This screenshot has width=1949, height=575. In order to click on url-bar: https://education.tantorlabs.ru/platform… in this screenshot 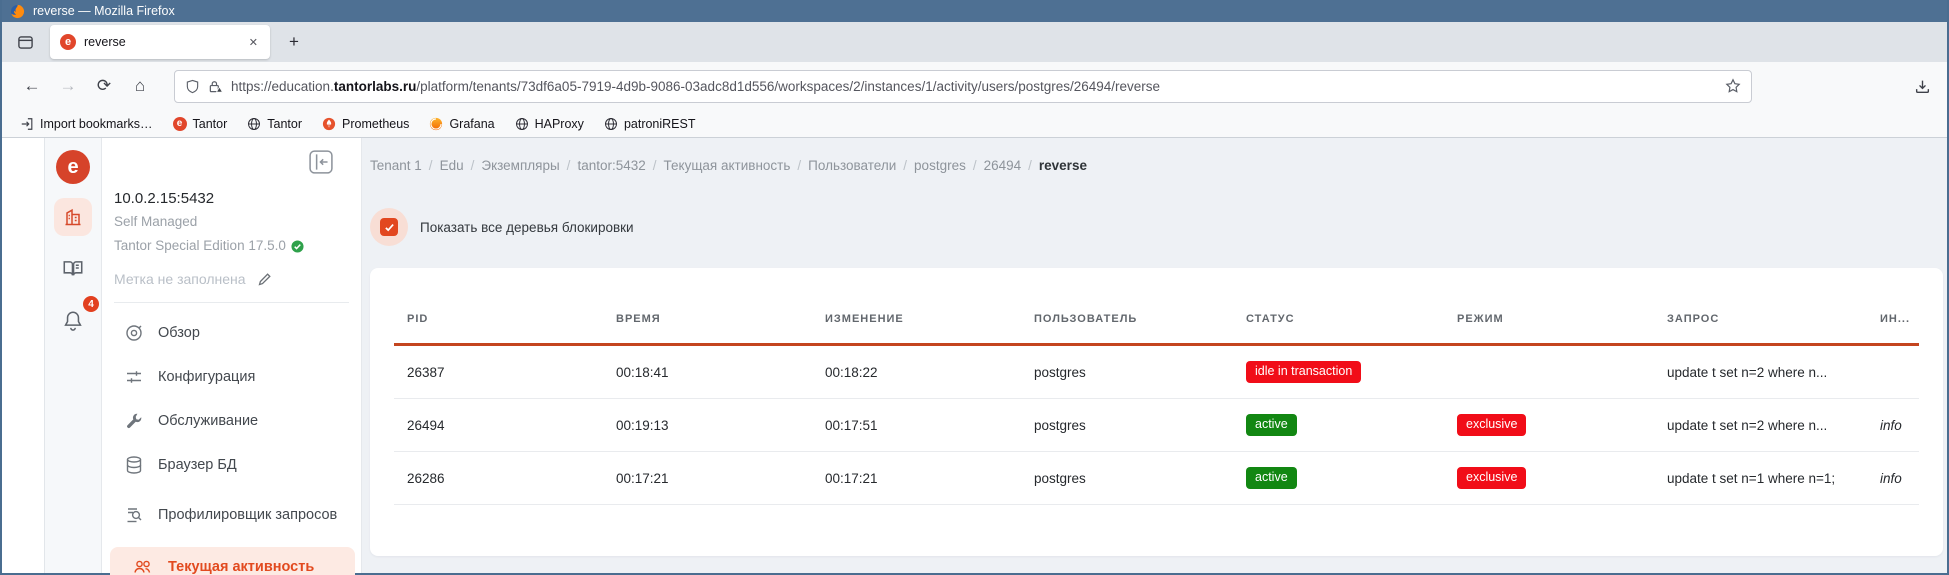, I will do `click(963, 86)`.